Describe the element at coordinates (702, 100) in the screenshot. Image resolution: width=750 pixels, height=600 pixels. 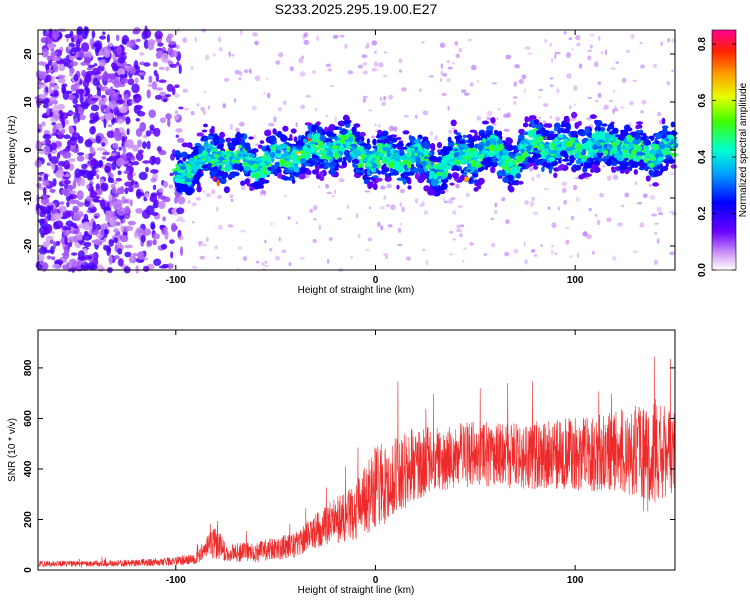
I see `colorbar-tick-label: 0.6` at that location.